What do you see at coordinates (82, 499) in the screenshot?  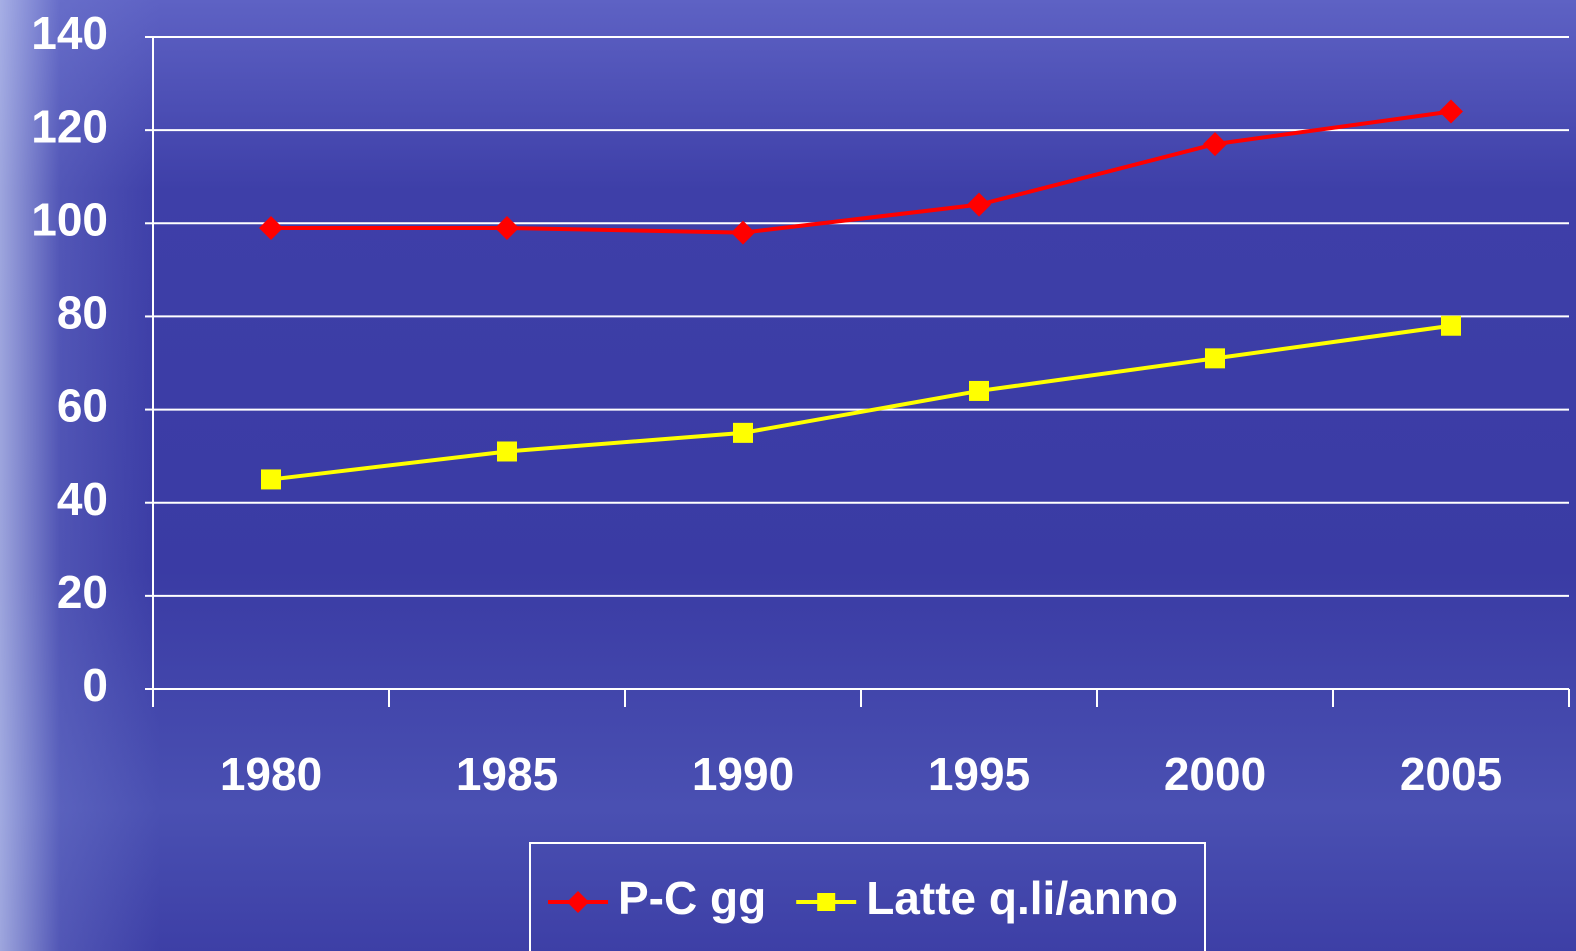 I see `y-tick-label: 40` at bounding box center [82, 499].